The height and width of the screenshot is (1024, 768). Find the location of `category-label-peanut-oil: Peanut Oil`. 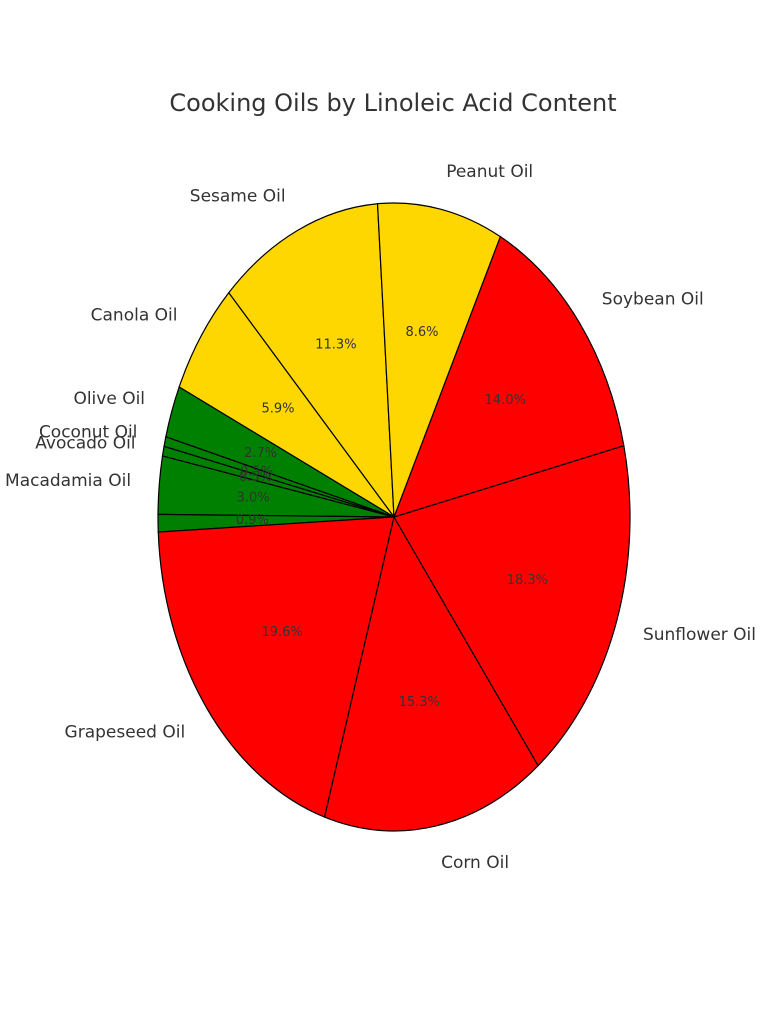

category-label-peanut-oil: Peanut Oil is located at coordinates (489, 172).